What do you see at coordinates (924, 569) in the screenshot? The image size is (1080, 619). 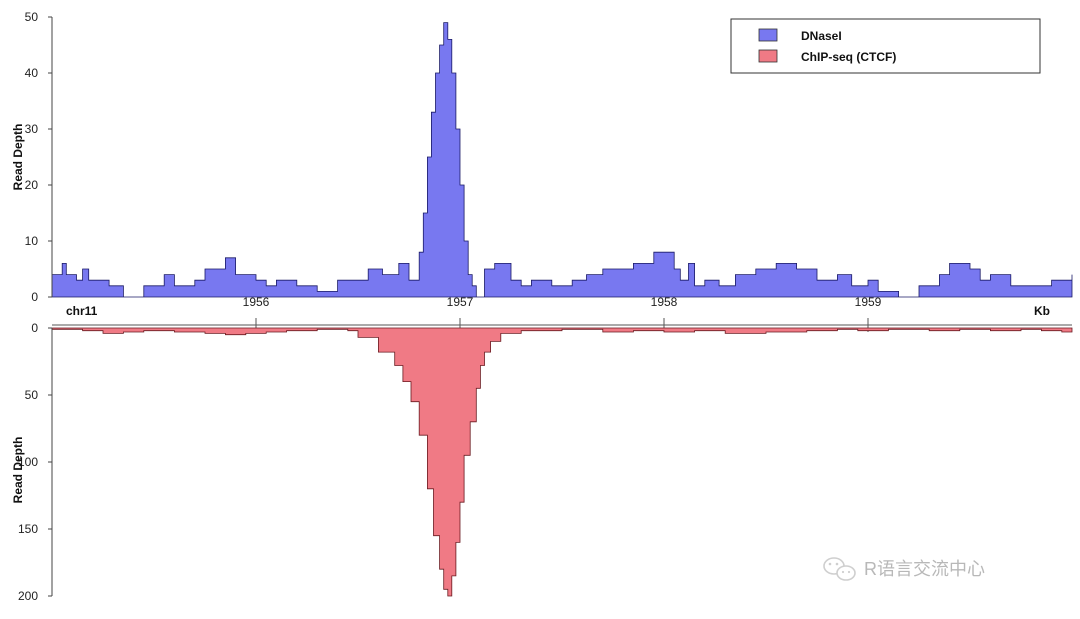 I see `watermark-text: R语言交流中心` at bounding box center [924, 569].